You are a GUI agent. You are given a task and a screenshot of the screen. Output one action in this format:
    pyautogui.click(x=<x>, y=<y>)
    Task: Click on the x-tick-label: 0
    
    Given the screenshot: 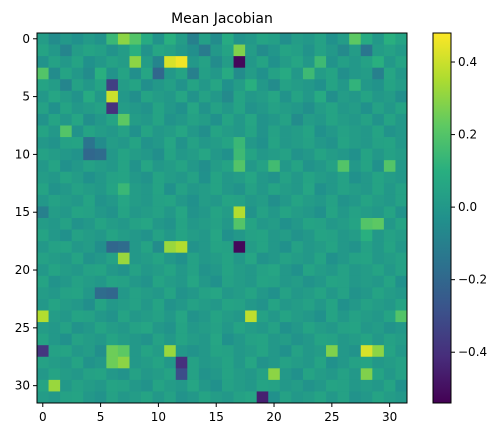 What is the action you would take?
    pyautogui.click(x=43, y=417)
    